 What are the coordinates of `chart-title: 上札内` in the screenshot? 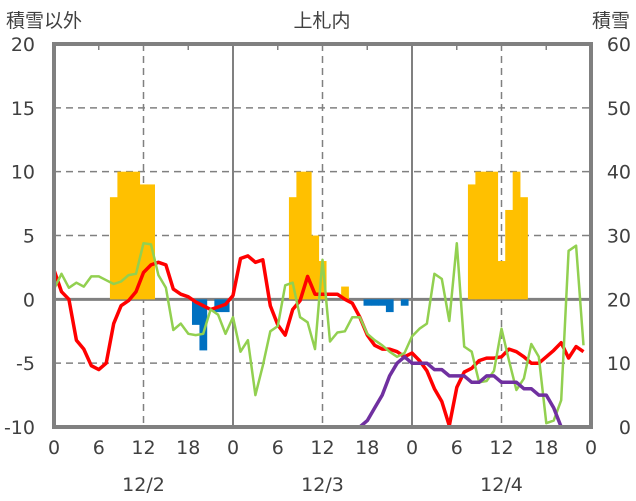 It's located at (321, 21).